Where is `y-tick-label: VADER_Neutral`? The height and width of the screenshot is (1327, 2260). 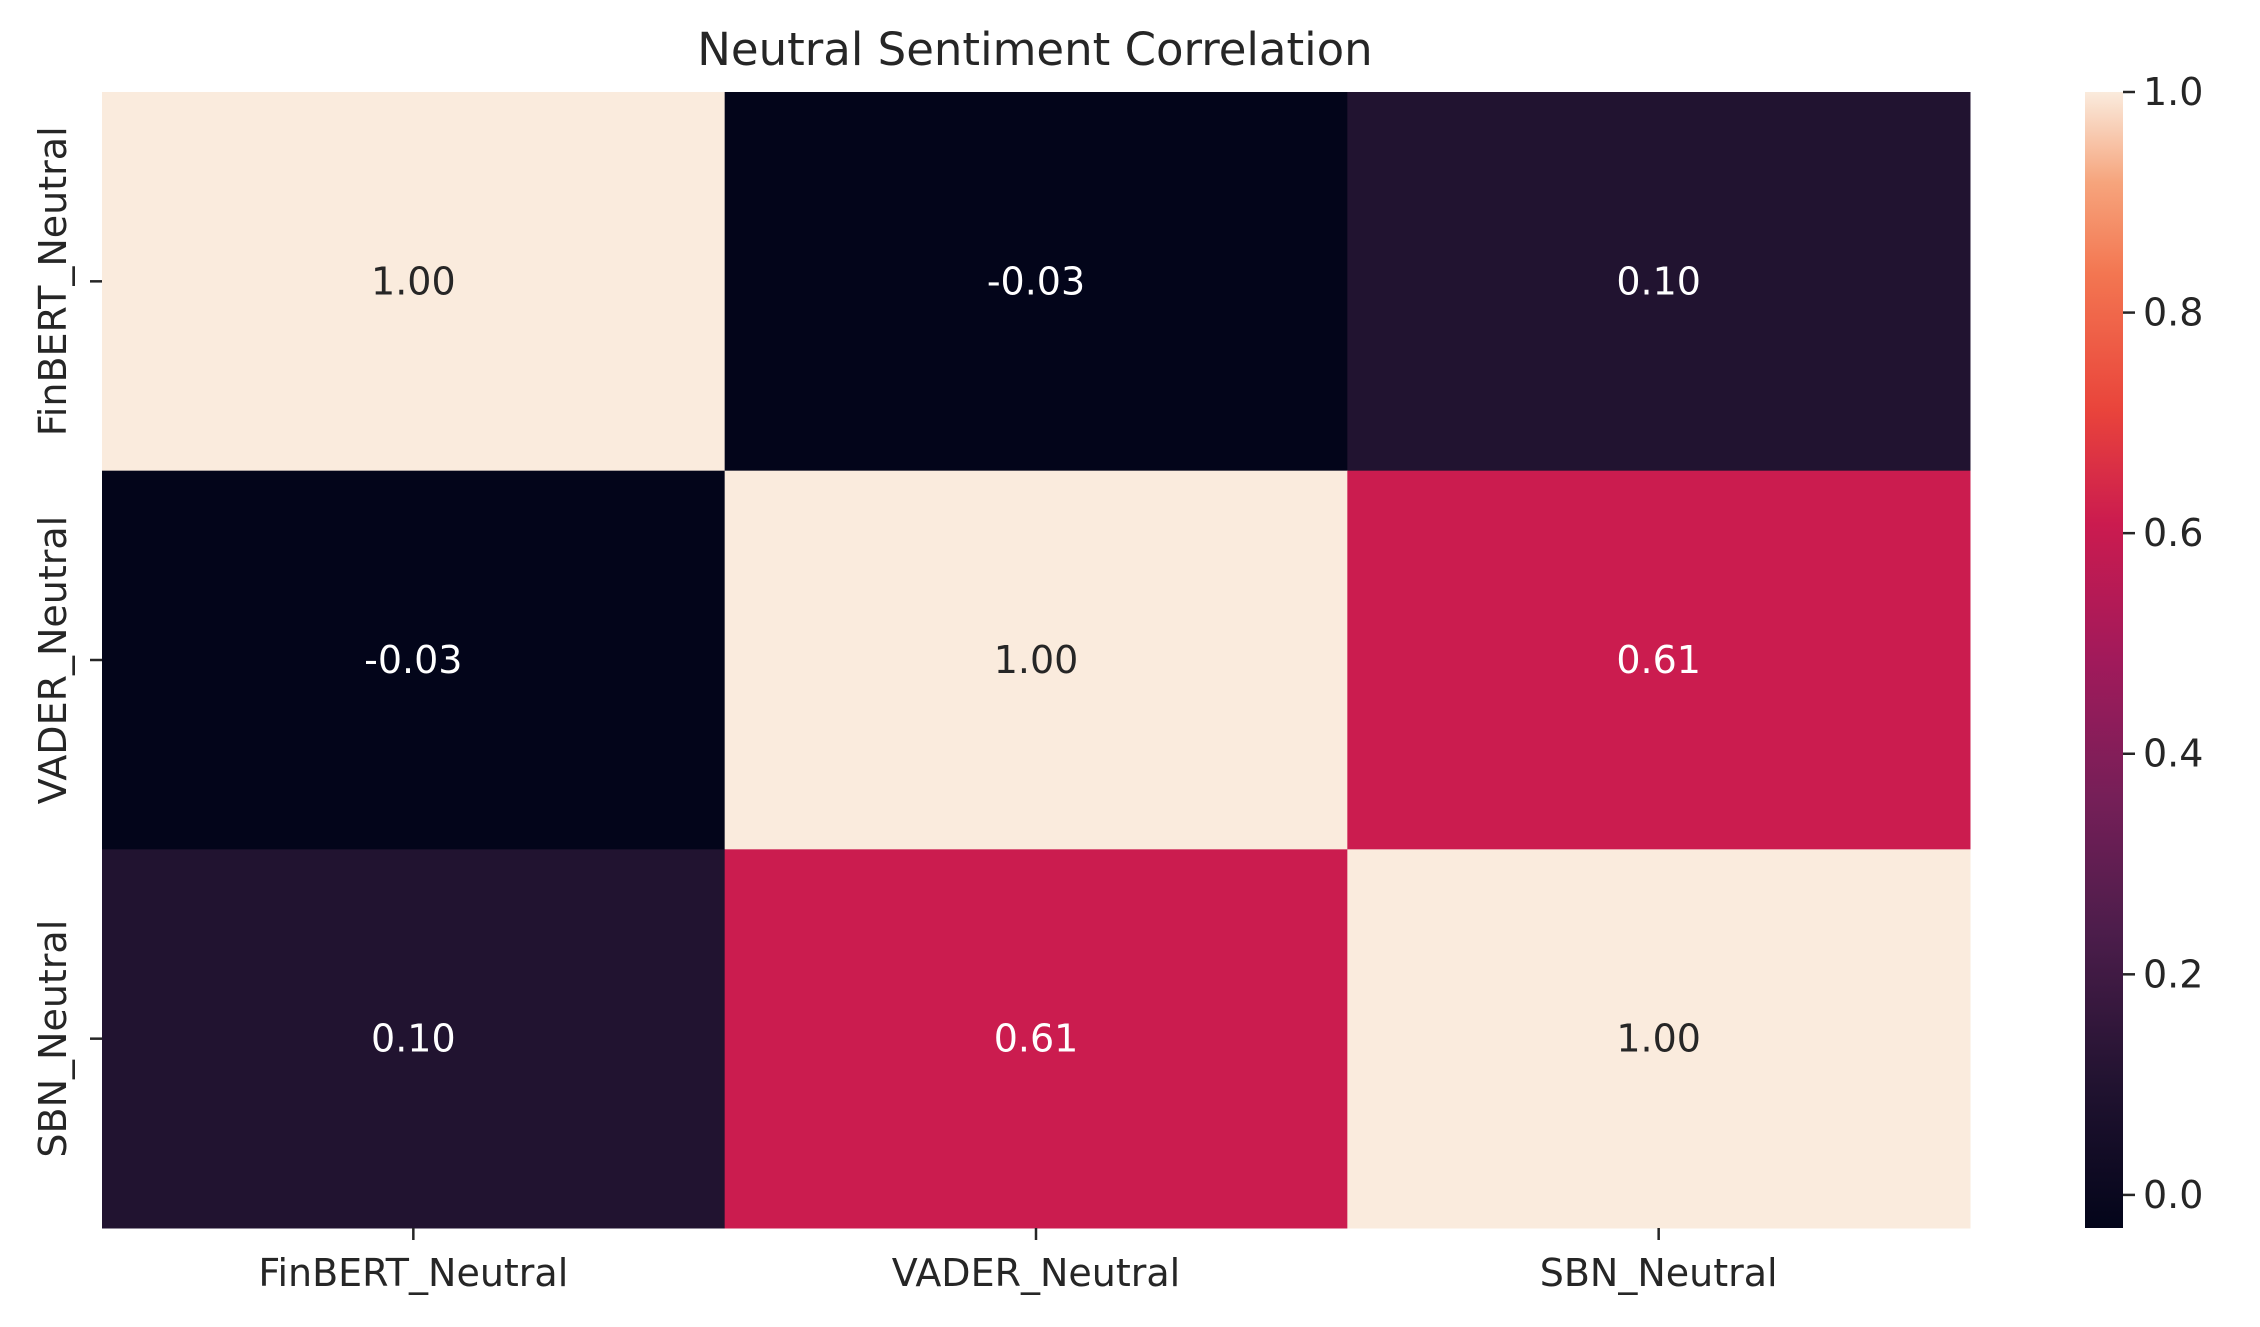
y-tick-label: VADER_Neutral is located at coordinates (53, 660).